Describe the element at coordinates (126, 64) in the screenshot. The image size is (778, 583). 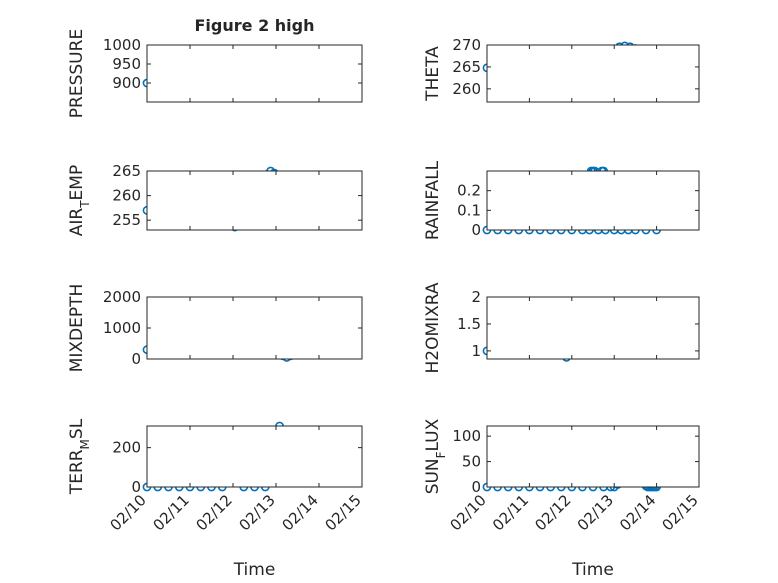
I see `y-tick-label: 950` at that location.